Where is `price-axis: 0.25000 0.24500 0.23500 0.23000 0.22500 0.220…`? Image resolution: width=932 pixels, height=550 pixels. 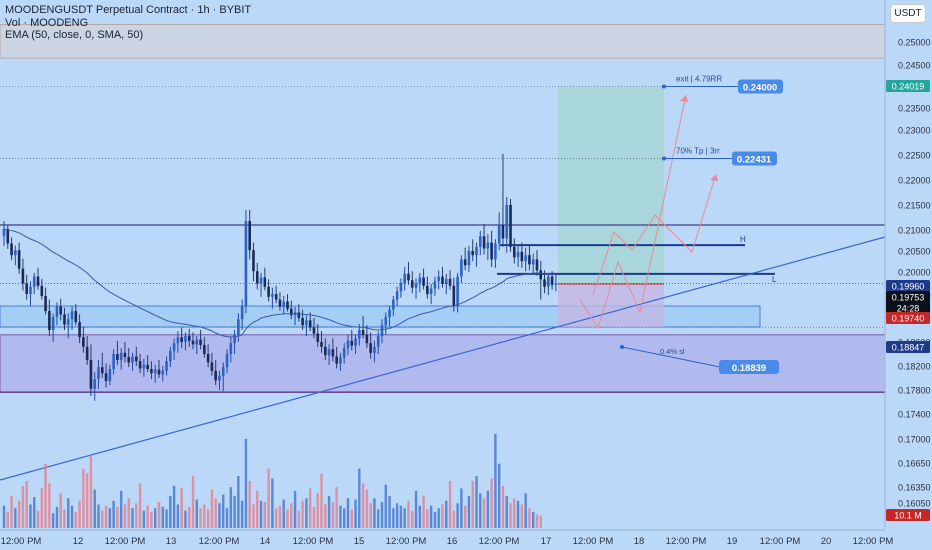 price-axis: 0.25000 0.24500 0.23500 0.23000 0.22500 0.220… is located at coordinates (914, 273).